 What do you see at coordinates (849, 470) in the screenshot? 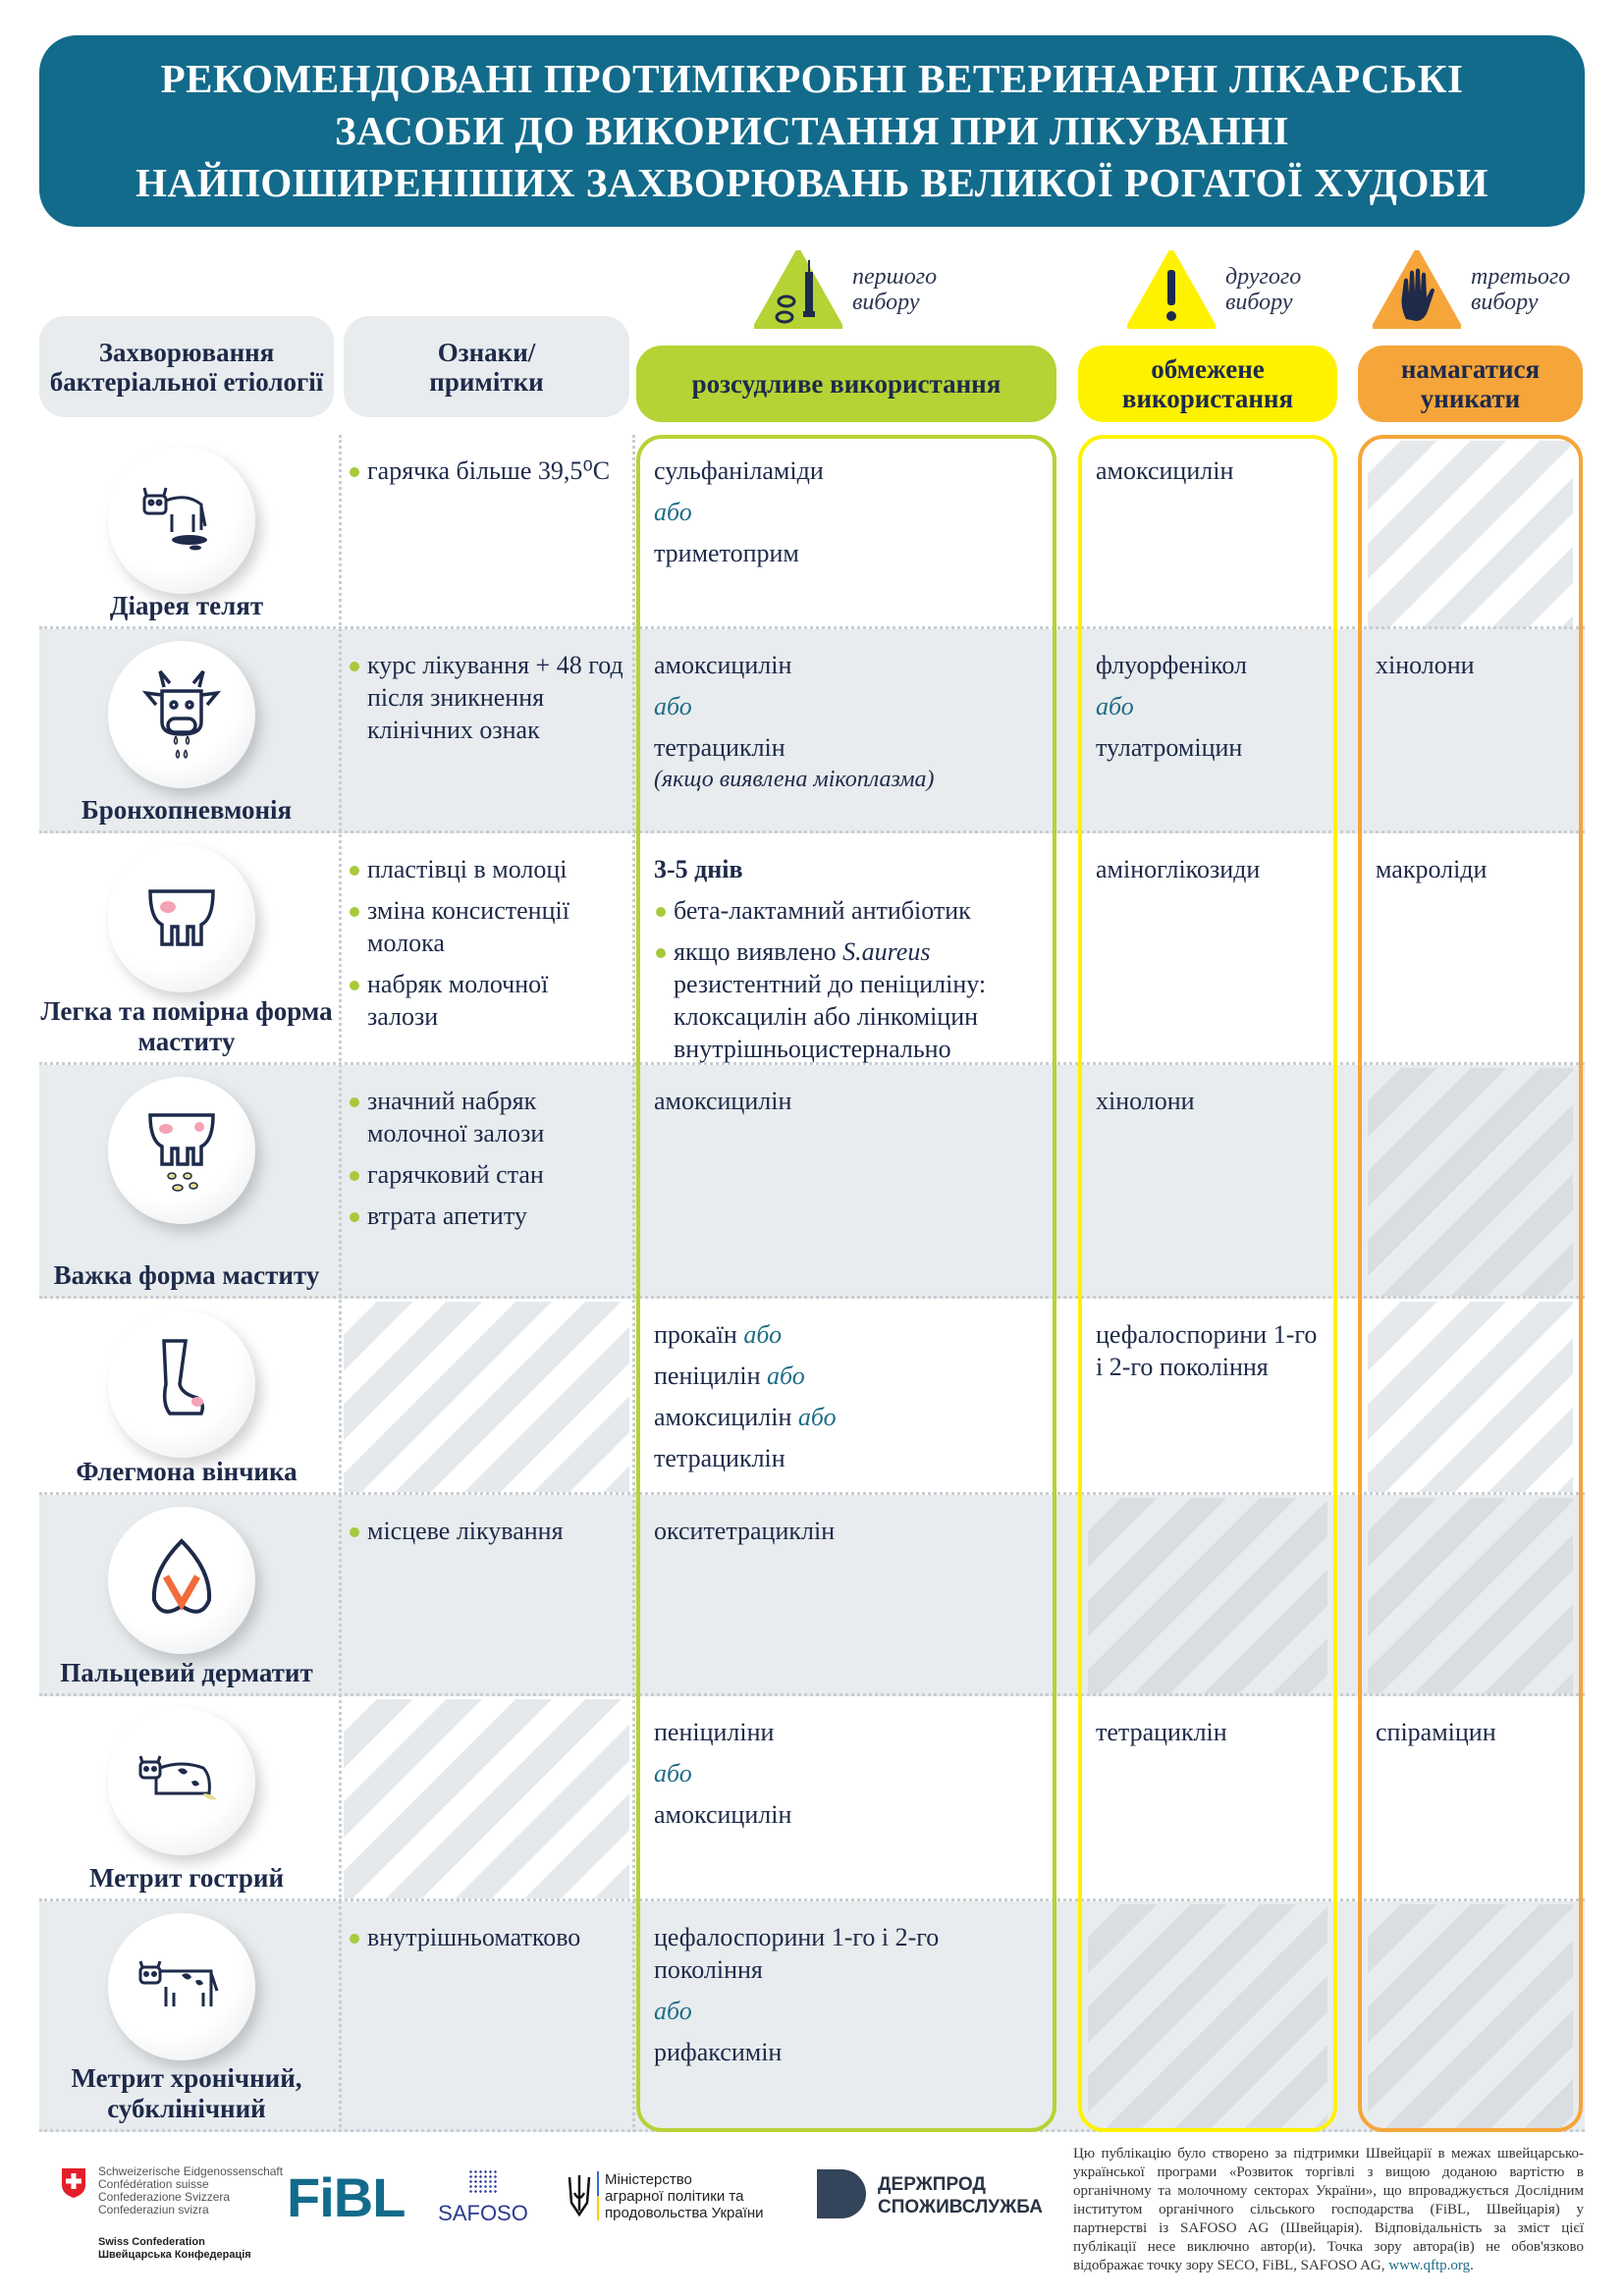
I see `drug-item: сульфаніламіди` at bounding box center [849, 470].